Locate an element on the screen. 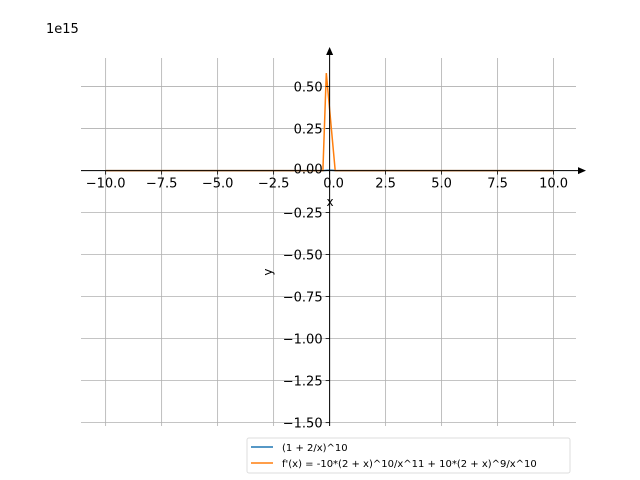 This screenshot has height=480, width=640. y-axis-label: y is located at coordinates (268, 271).